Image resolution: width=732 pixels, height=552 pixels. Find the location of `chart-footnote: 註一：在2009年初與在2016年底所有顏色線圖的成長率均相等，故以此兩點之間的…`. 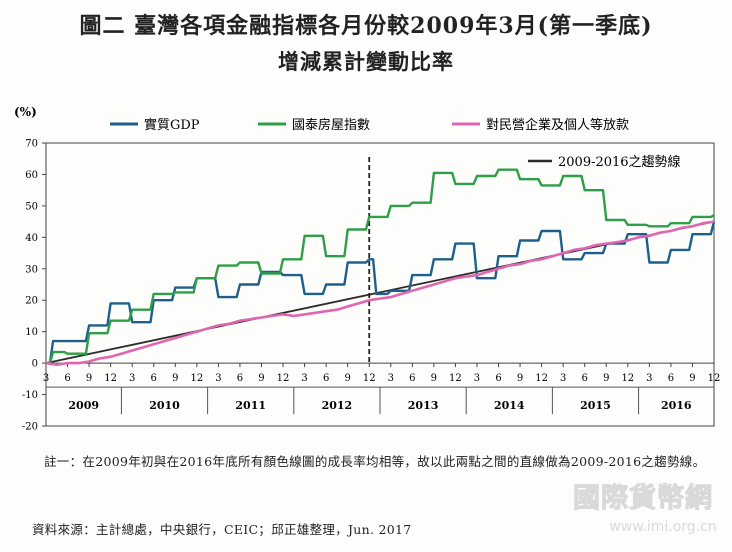

chart-footnote: 註一：在2009年初與在2016年底所有顏色線圖的成長率均相等，故以此兩點之間的… is located at coordinates (375, 461).